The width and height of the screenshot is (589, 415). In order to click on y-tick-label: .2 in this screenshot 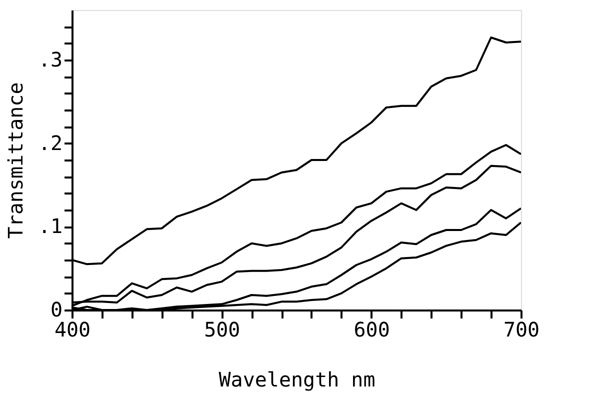, I will do `click(50, 142)`.